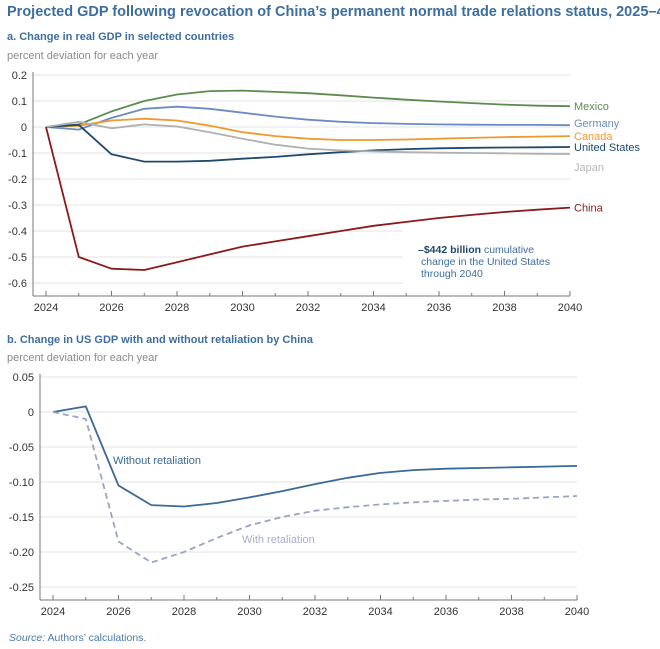 Image resolution: width=660 pixels, height=649 pixels. What do you see at coordinates (17, 154) in the screenshot?
I see `y-tick-label: -0.1` at bounding box center [17, 154].